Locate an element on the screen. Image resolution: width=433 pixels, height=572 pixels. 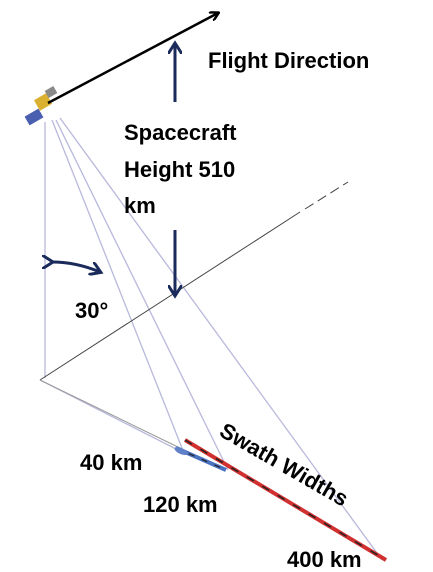
height-line: km is located at coordinates (140, 205).